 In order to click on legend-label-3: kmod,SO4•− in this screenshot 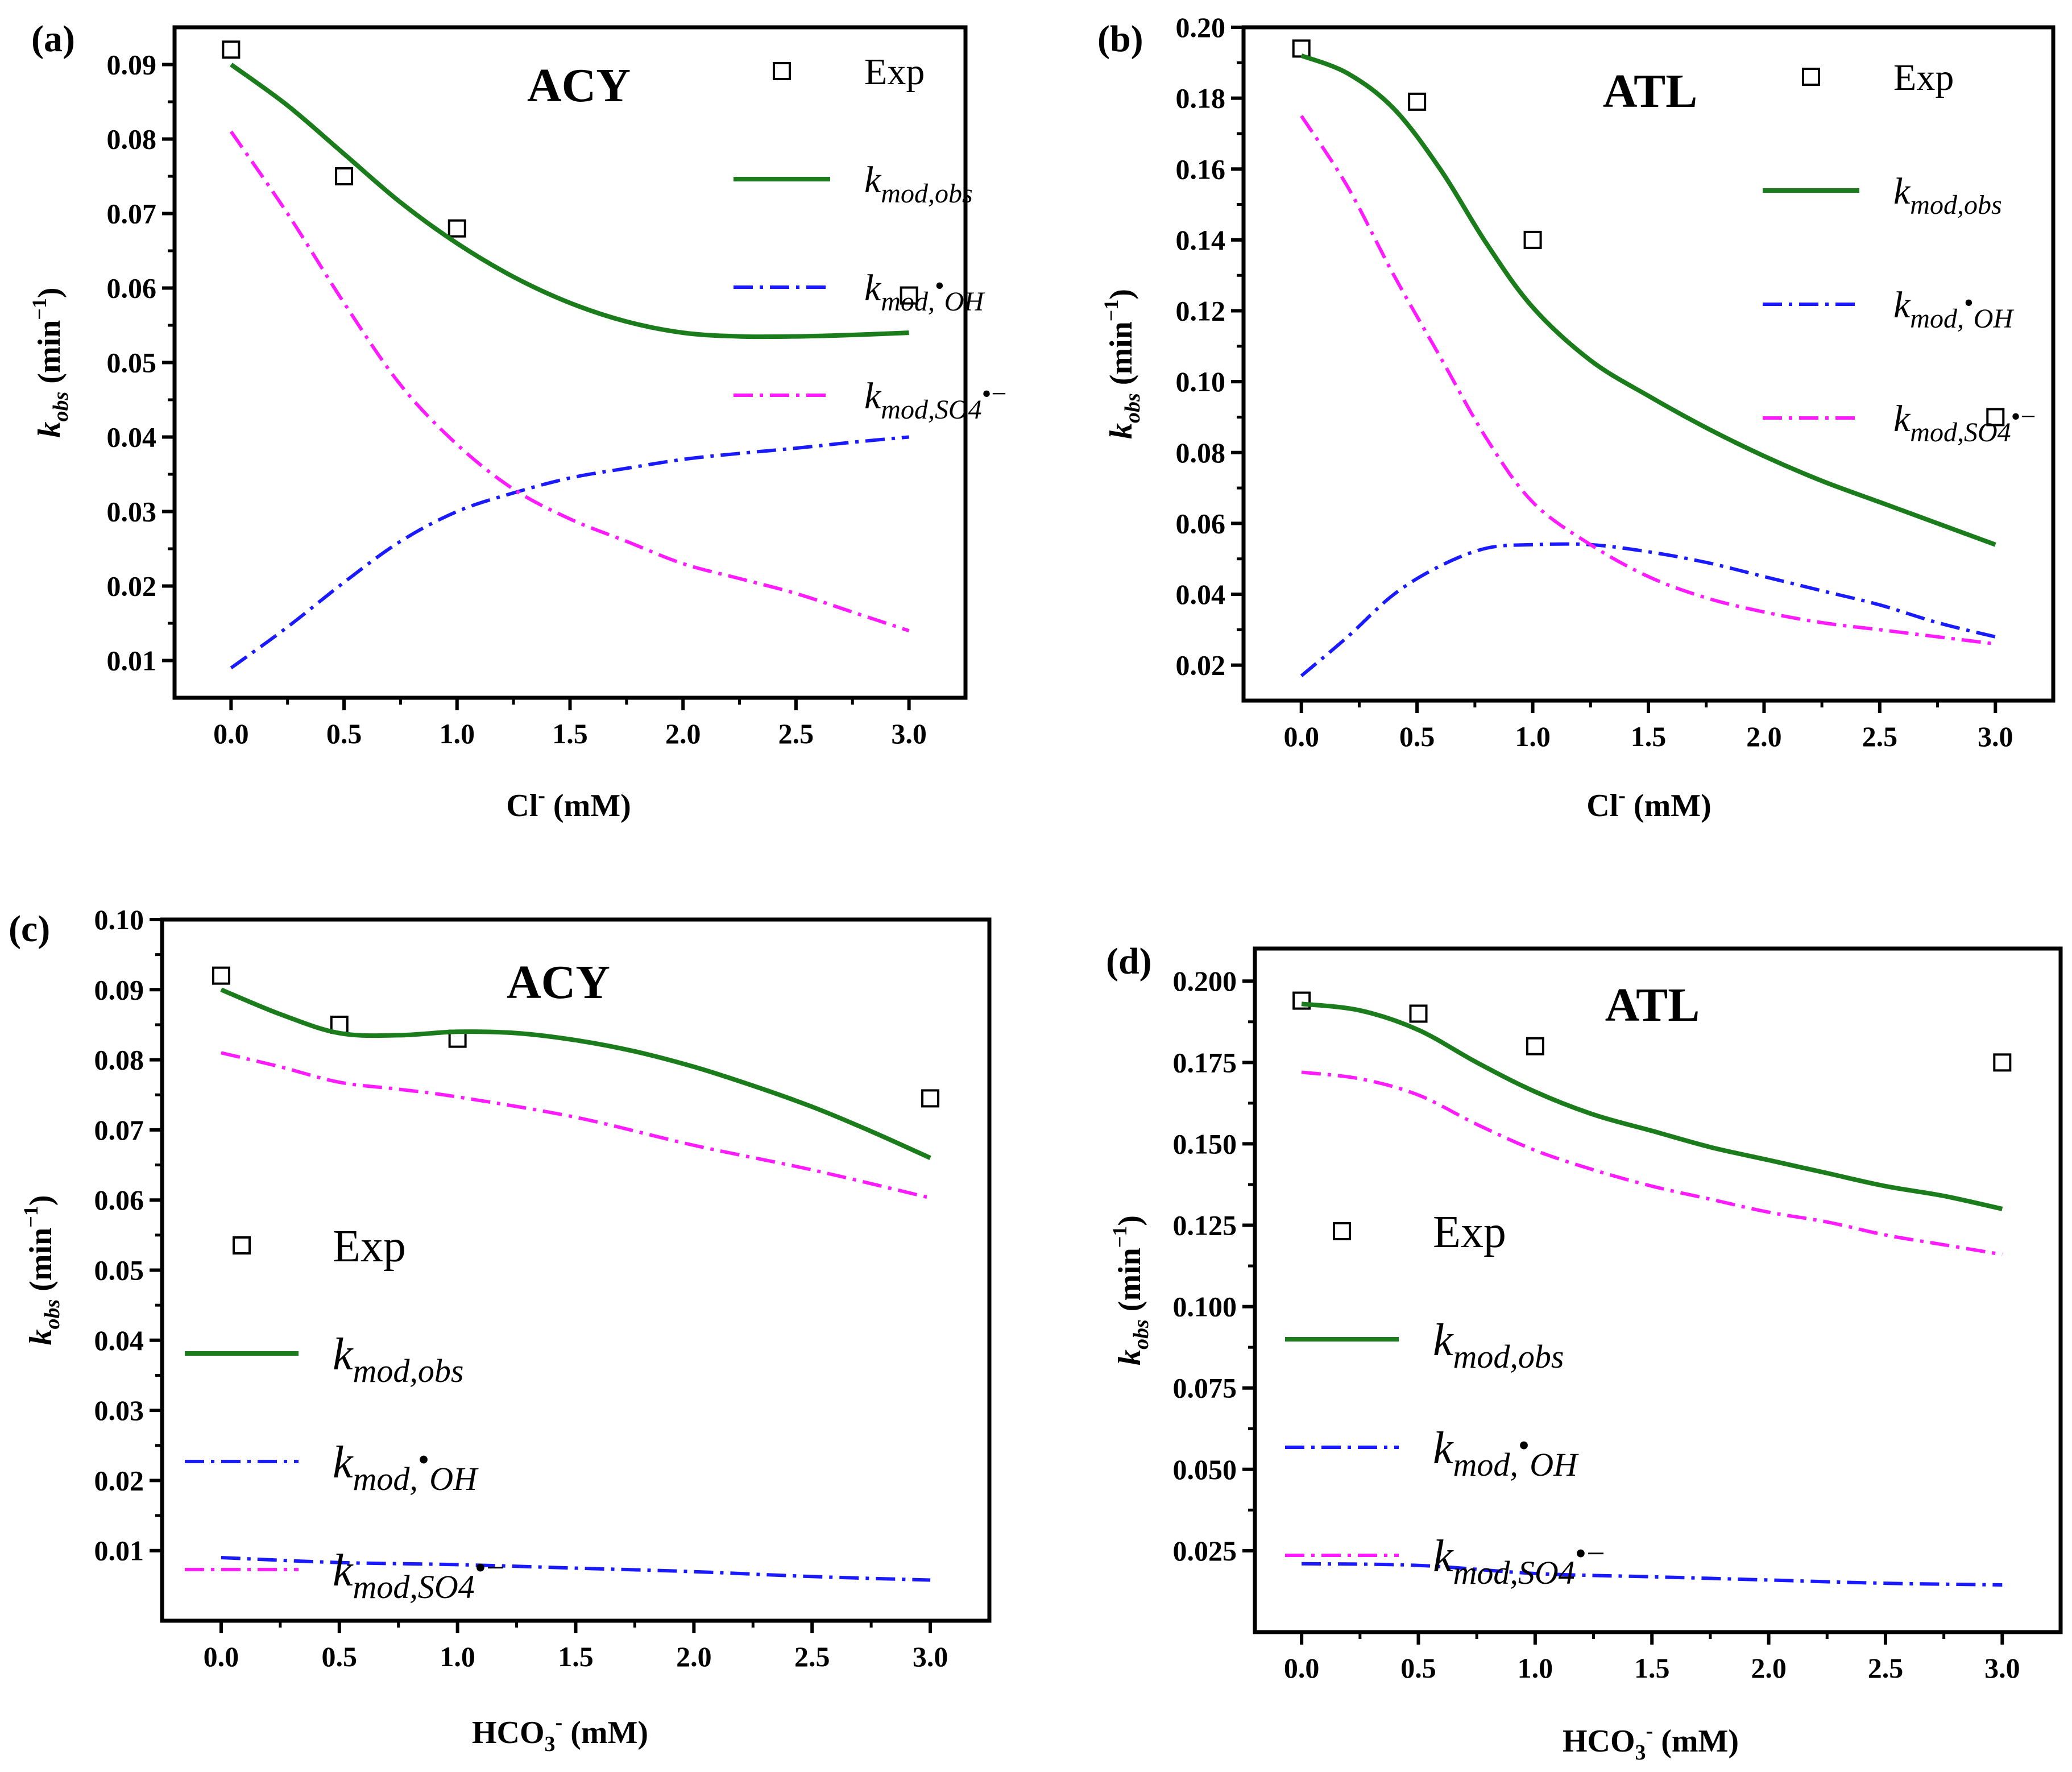, I will do `click(419, 1575)`.